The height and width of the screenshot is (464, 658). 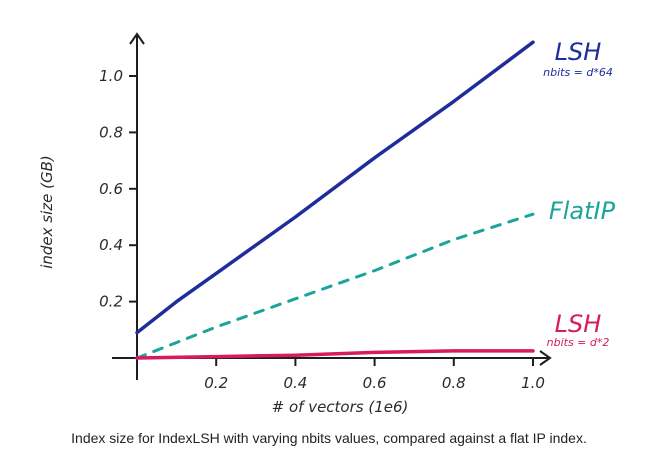 What do you see at coordinates (47, 212) in the screenshot?
I see `y-axis-label: index size (GB)` at bounding box center [47, 212].